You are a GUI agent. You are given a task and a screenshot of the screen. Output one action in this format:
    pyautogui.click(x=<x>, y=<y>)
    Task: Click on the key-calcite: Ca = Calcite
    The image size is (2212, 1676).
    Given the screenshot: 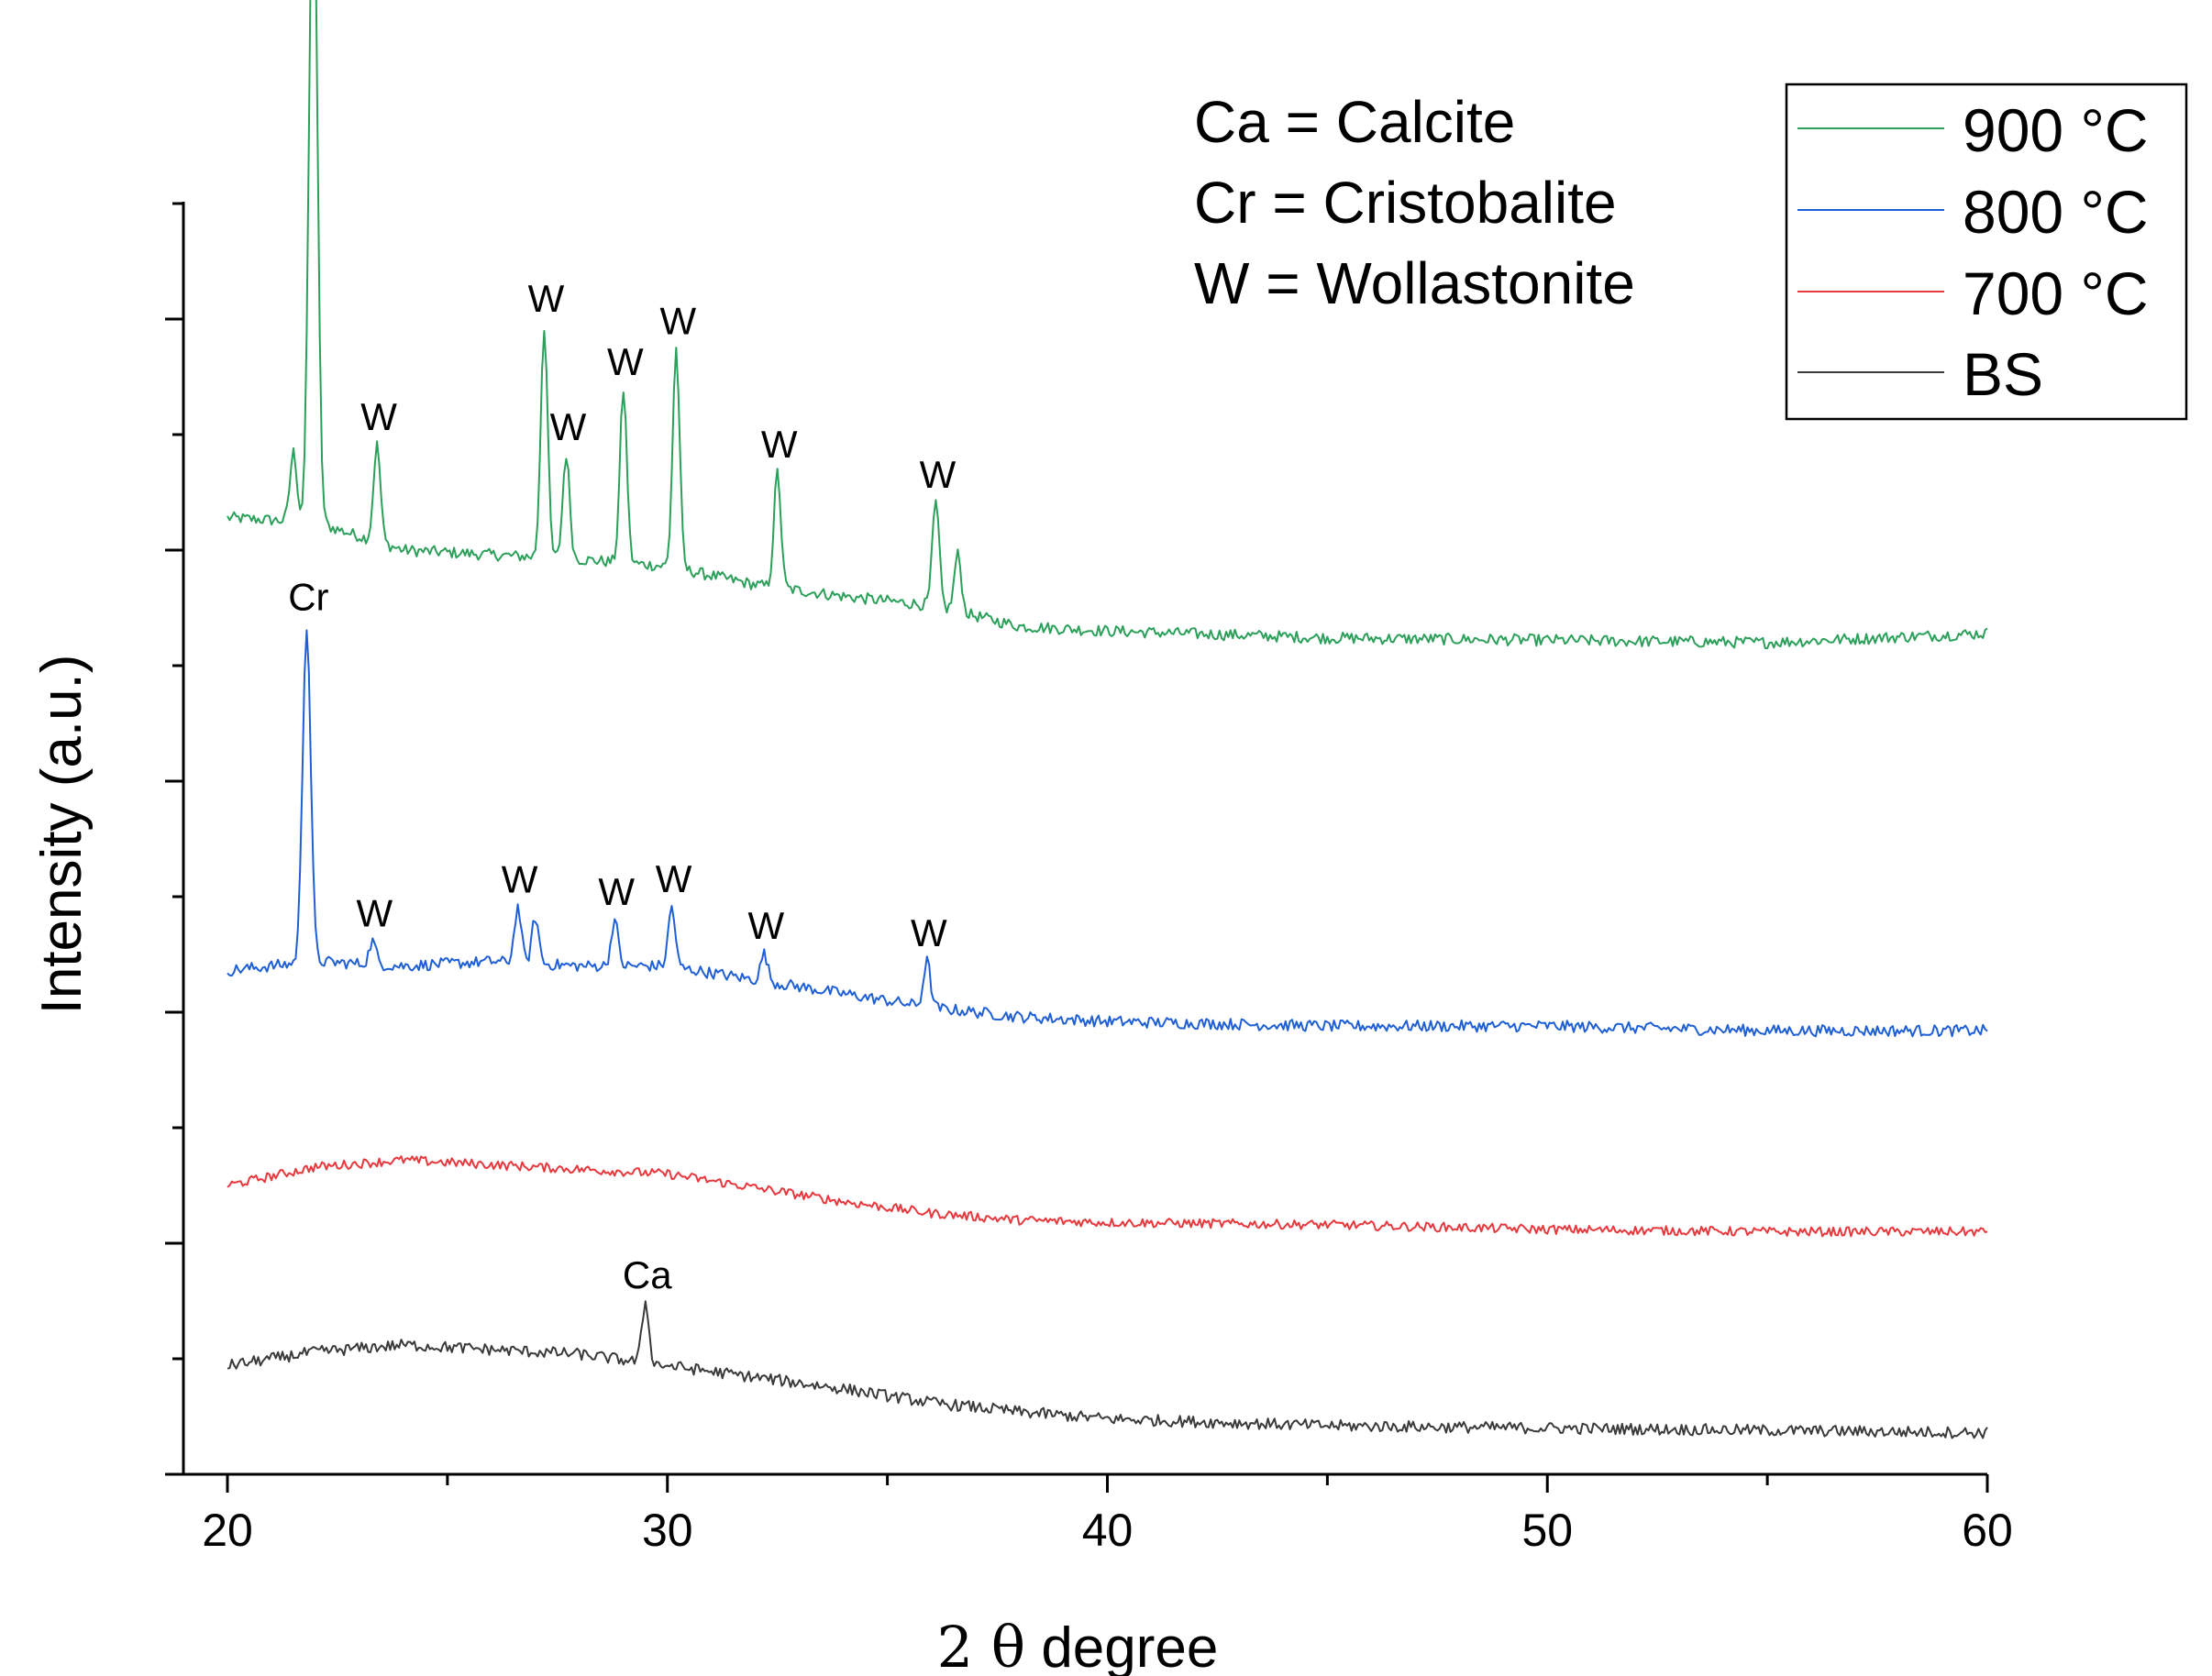 What is the action you would take?
    pyautogui.click(x=1355, y=122)
    